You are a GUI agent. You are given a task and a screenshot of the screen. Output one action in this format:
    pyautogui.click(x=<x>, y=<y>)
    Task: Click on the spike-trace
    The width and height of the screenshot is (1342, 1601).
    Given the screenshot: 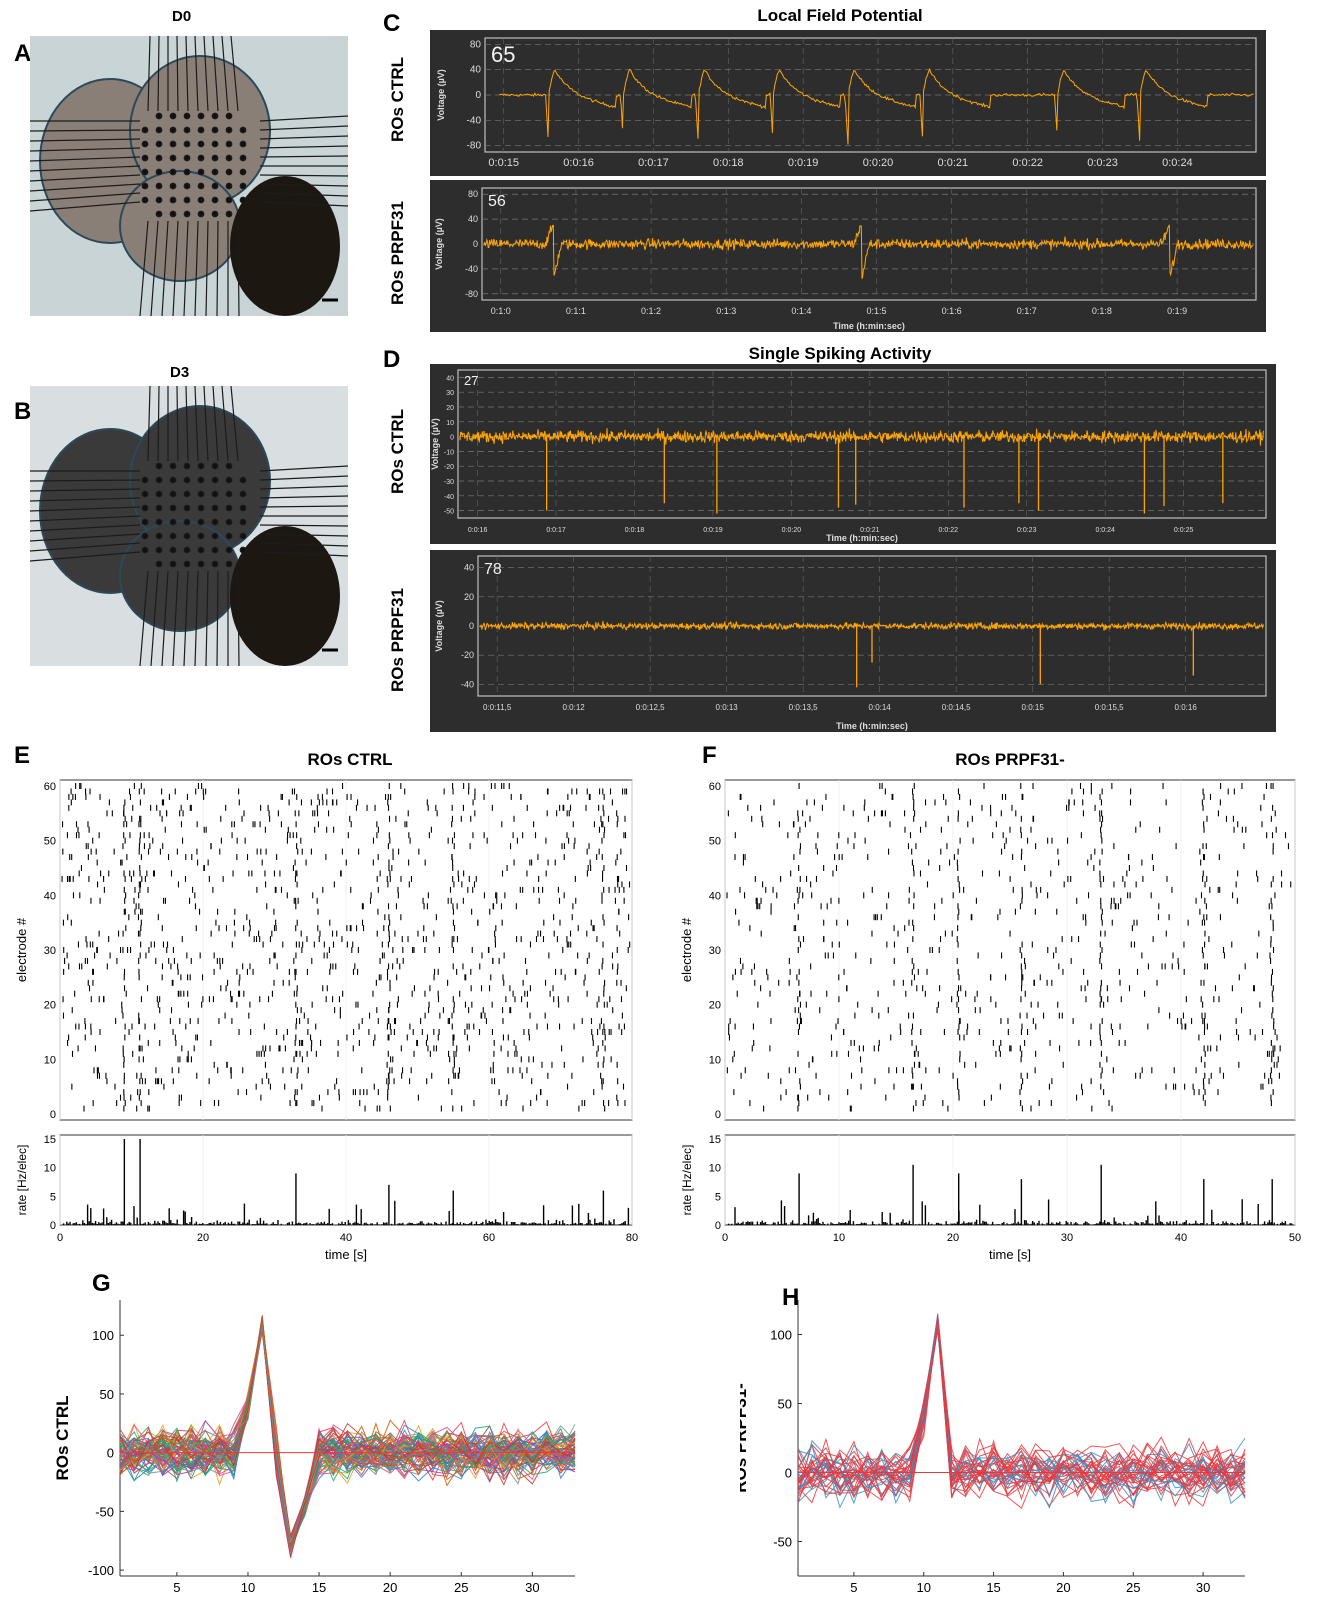 What is the action you would take?
    pyautogui.click(x=872, y=654)
    